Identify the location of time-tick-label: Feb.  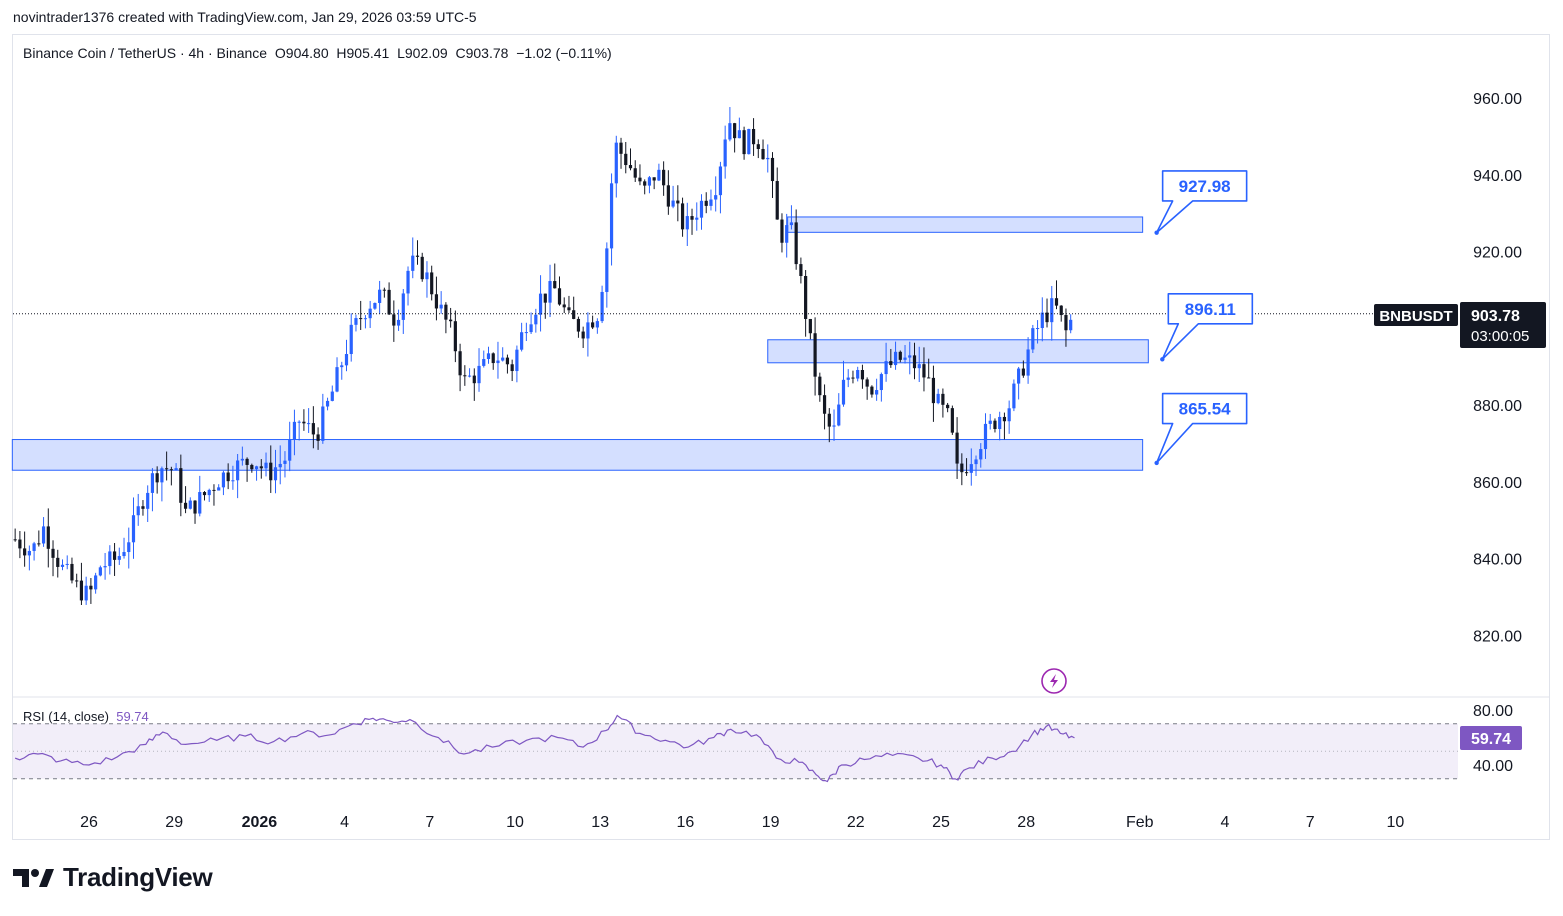
(1140, 822).